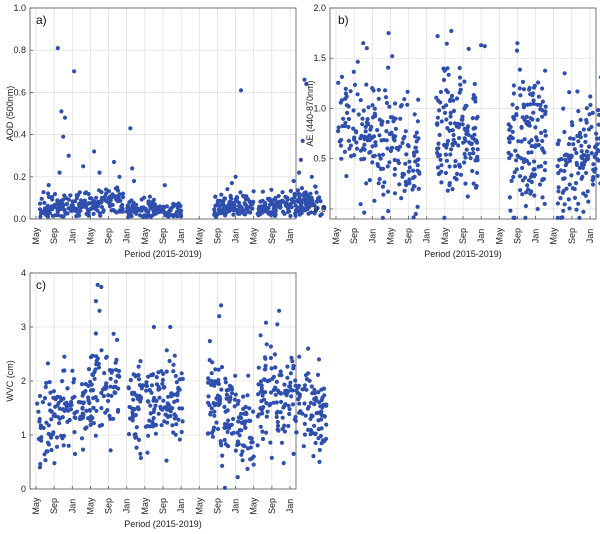 This screenshot has width=600, height=534. What do you see at coordinates (23, 273) in the screenshot?
I see `y-tick-label: 4` at bounding box center [23, 273].